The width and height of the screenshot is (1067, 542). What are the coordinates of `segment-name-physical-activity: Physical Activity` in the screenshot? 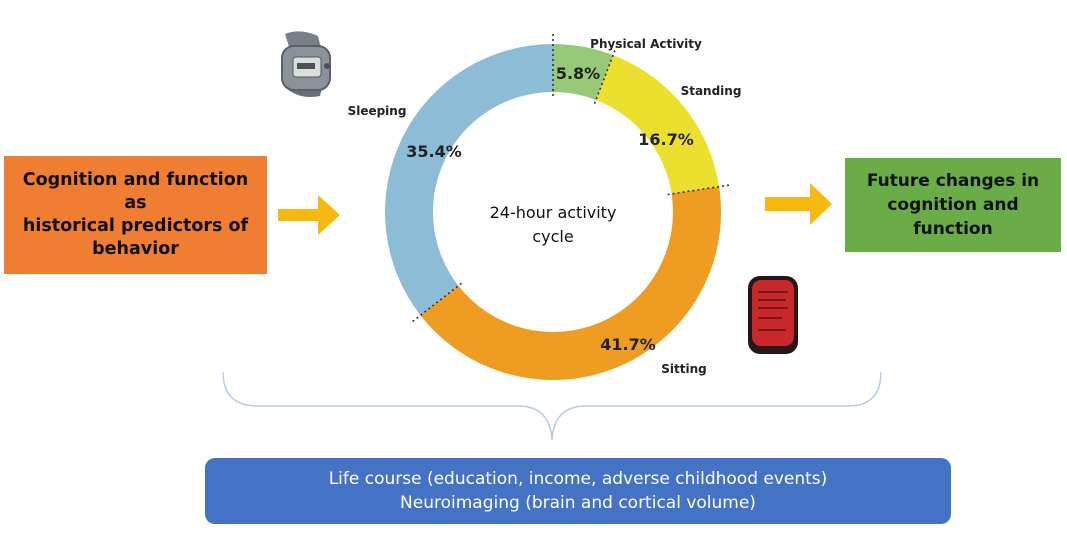 It's located at (646, 44).